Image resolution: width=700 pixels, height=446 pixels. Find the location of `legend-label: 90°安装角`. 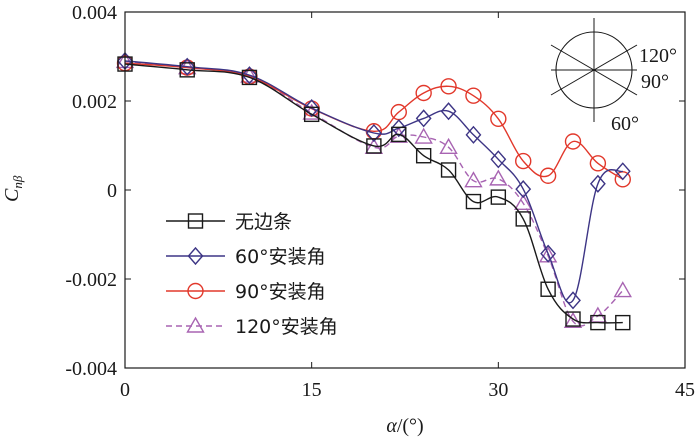

legend-label: 90°安装角 is located at coordinates (280, 292).